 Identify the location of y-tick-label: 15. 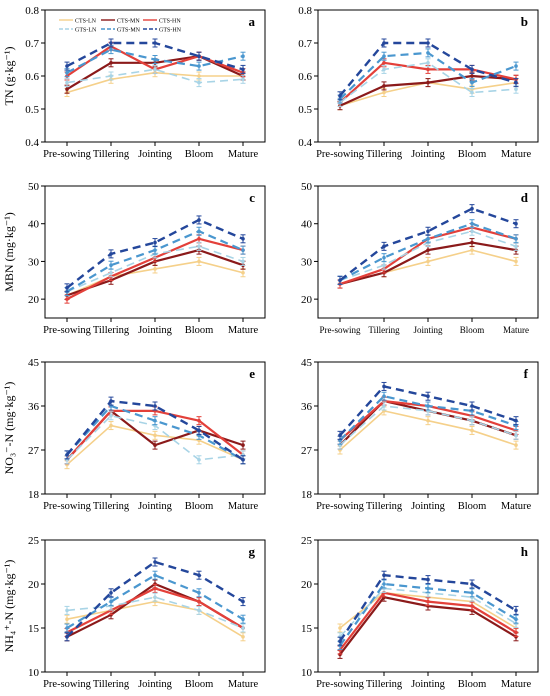
(34, 629).